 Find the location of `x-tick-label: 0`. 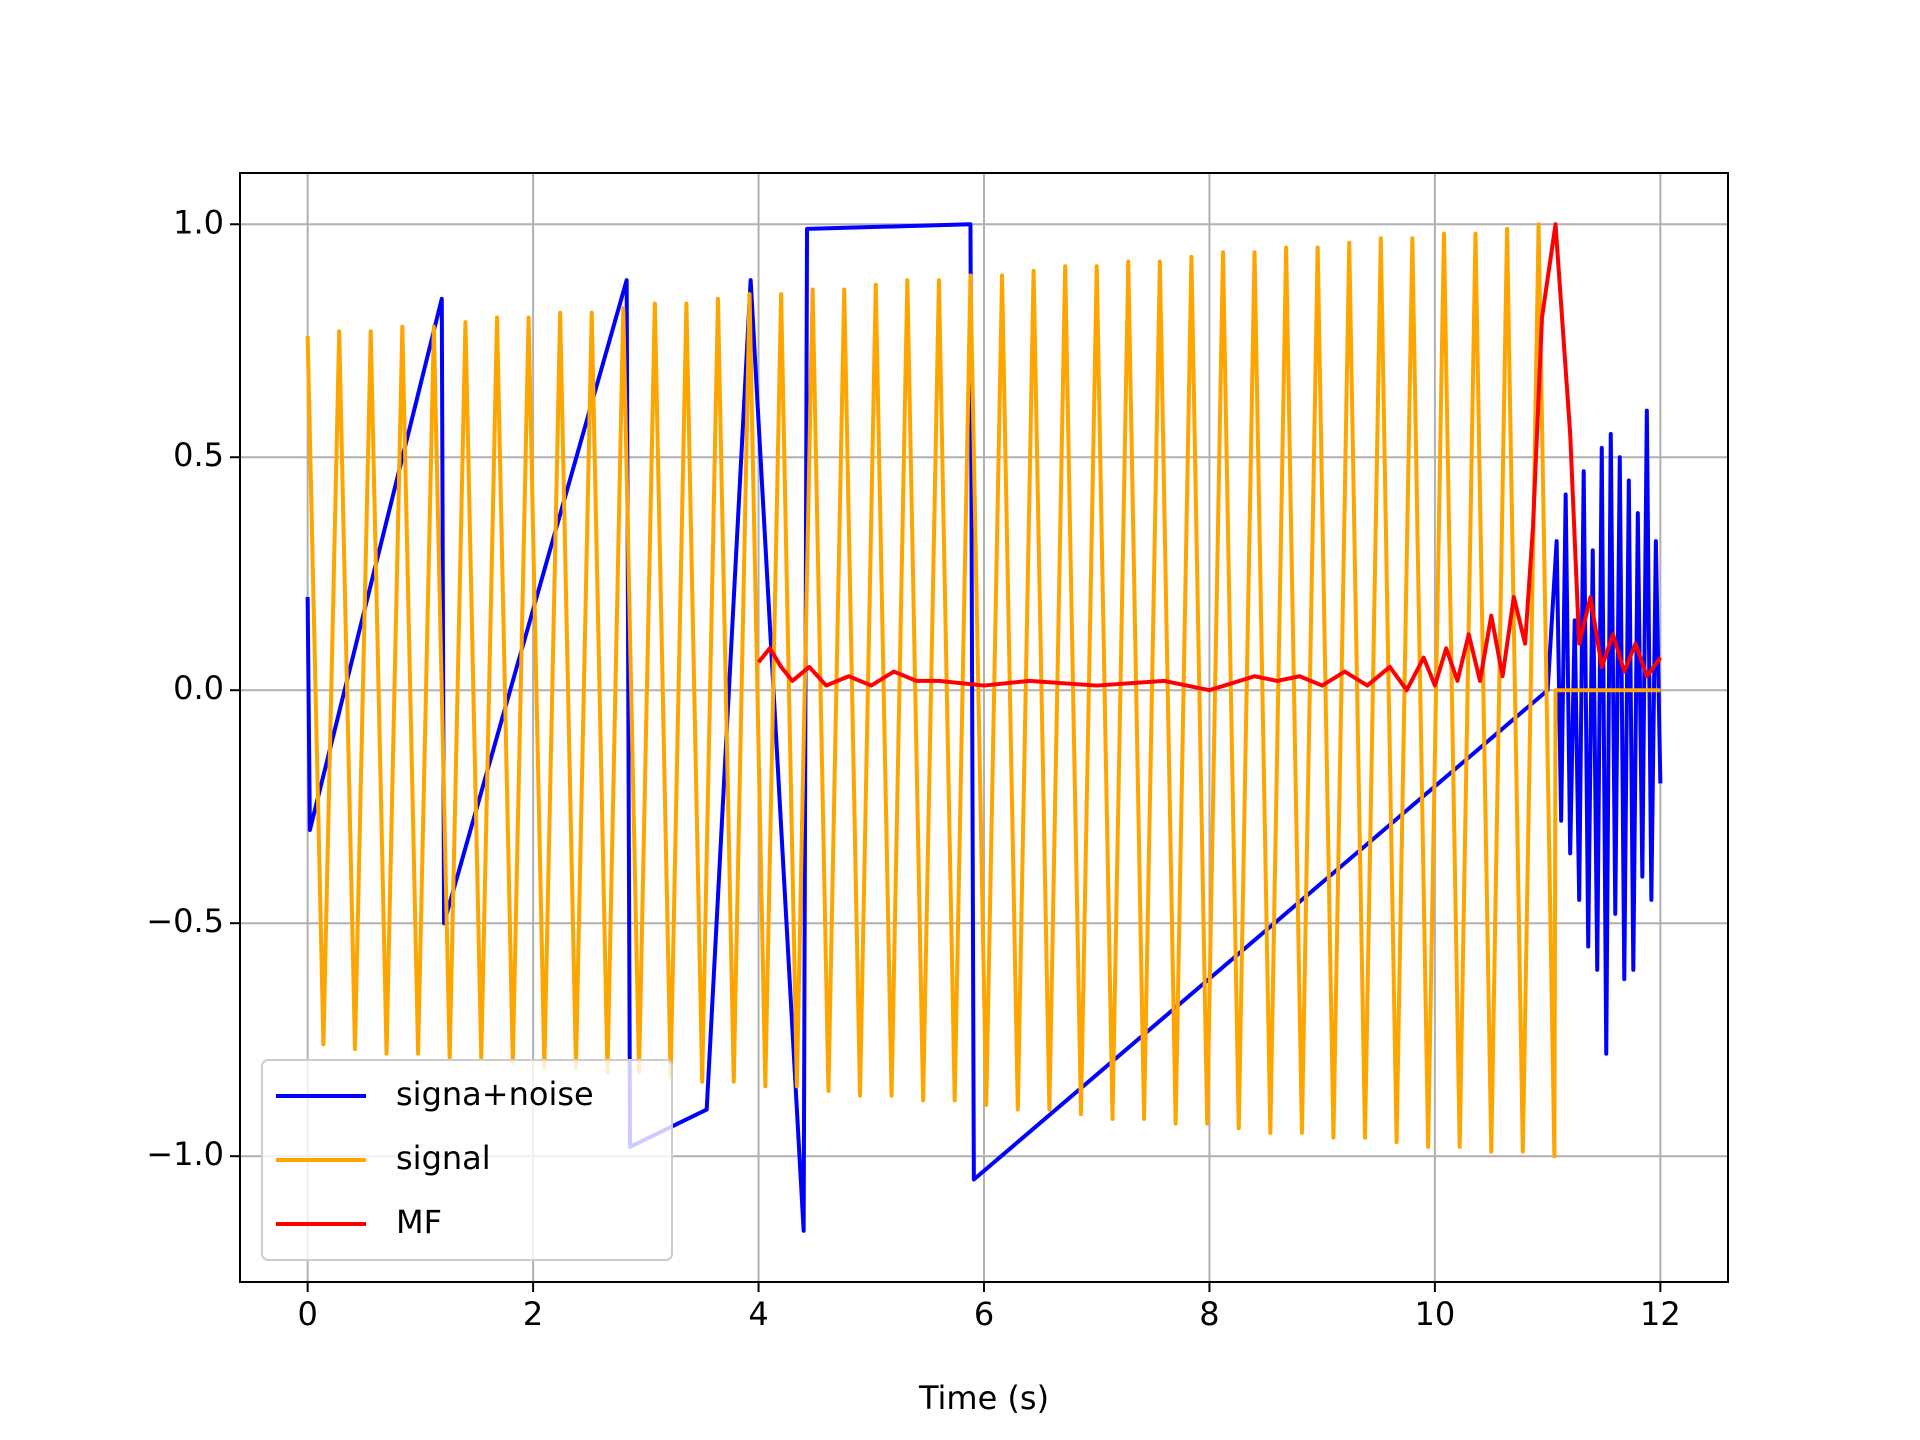

x-tick-label: 0 is located at coordinates (307, 1314).